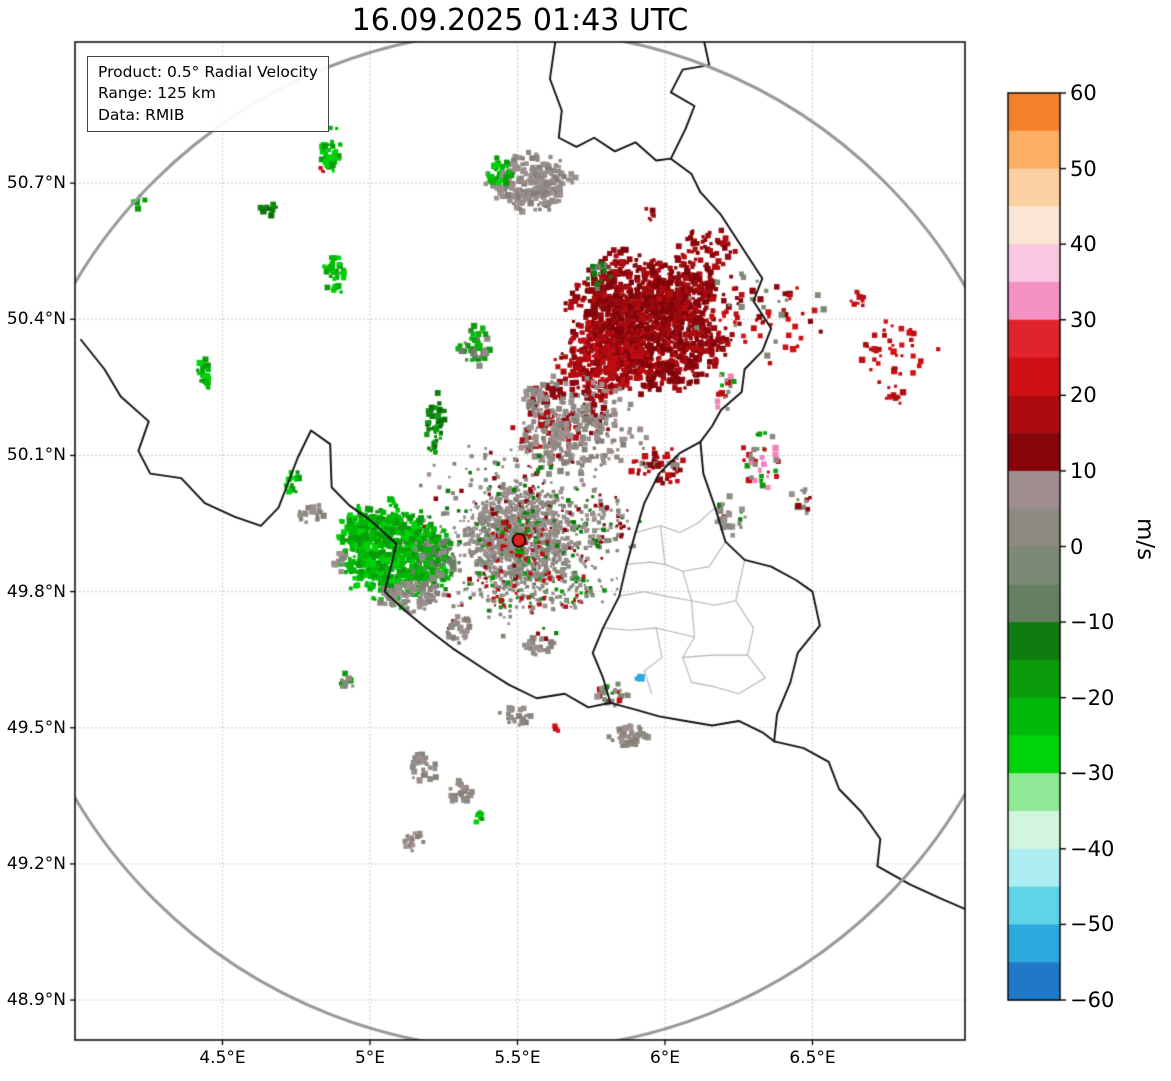  Describe the element at coordinates (208, 72) in the screenshot. I see `info-product-line: Product: 0.5° Radial Velocity` at that location.